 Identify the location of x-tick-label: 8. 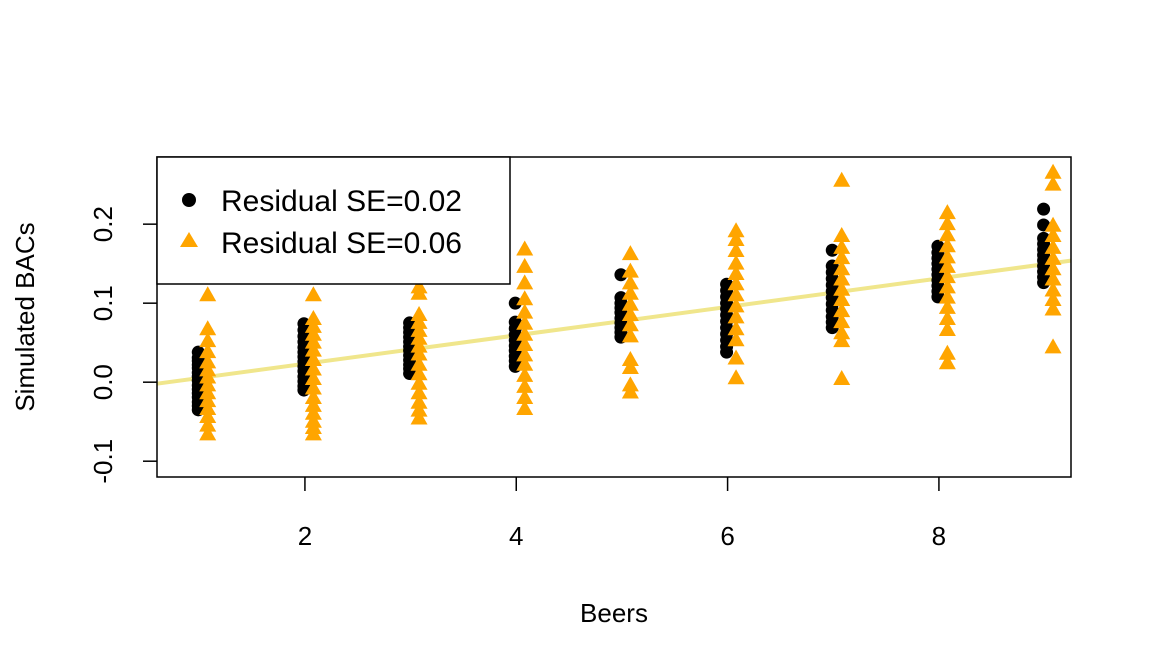
(939, 536).